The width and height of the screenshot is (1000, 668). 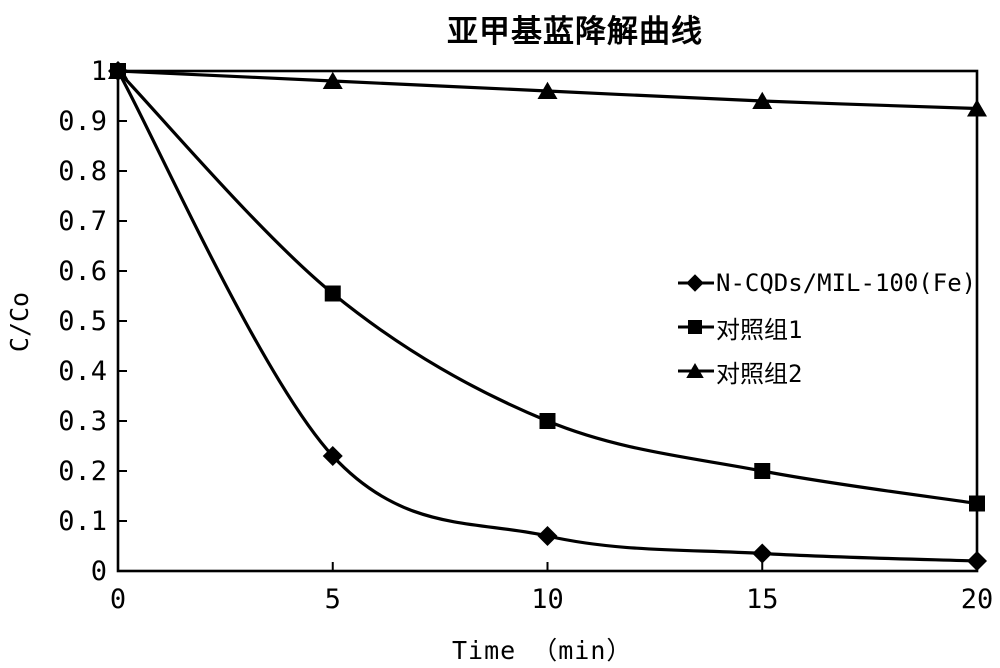 What do you see at coordinates (82, 171) in the screenshot?
I see `y-tick-label: 0.8` at bounding box center [82, 171].